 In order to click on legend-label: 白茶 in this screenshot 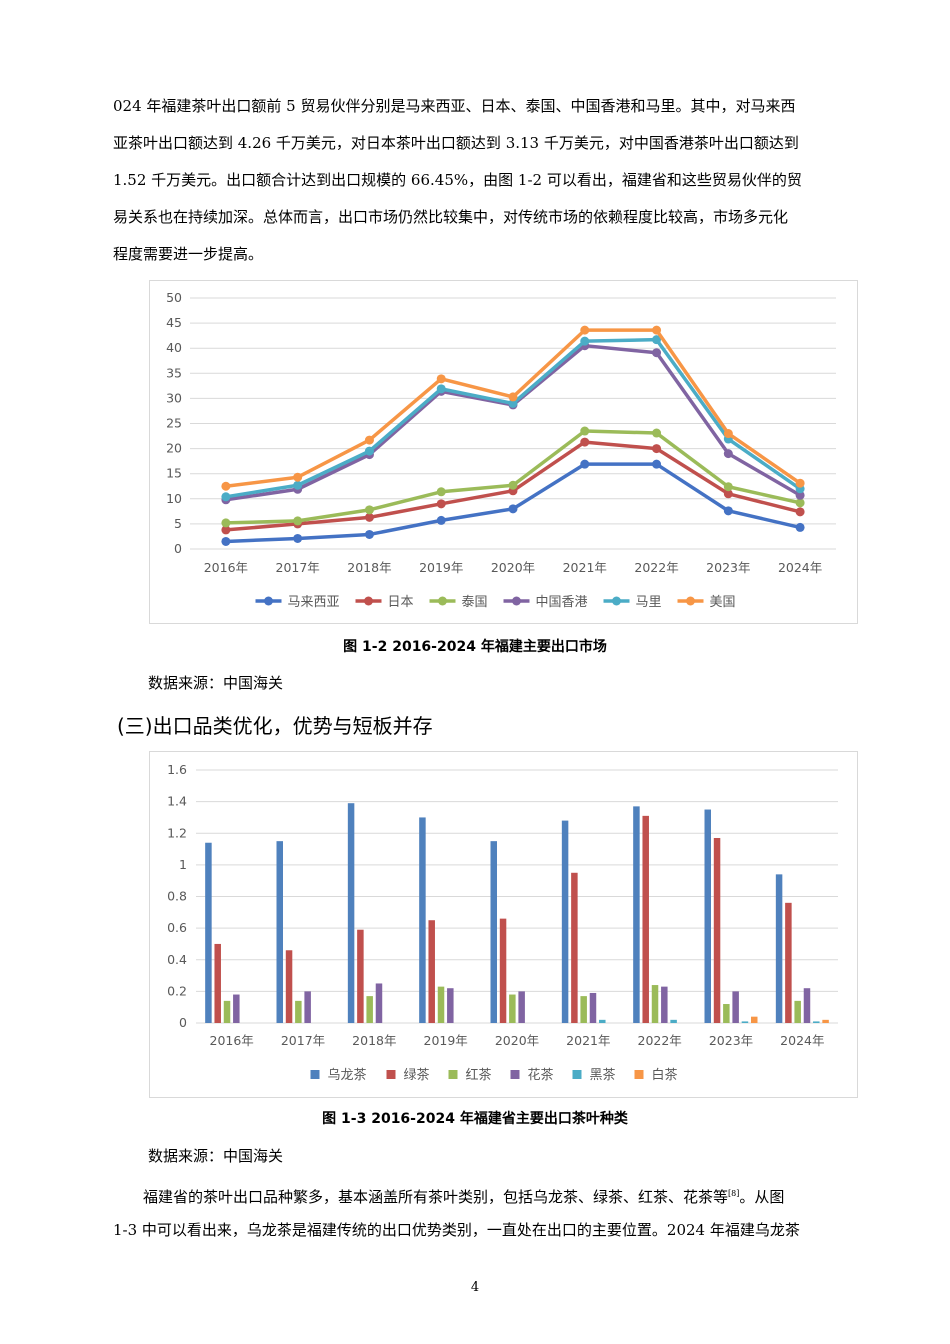, I will do `click(665, 1075)`.